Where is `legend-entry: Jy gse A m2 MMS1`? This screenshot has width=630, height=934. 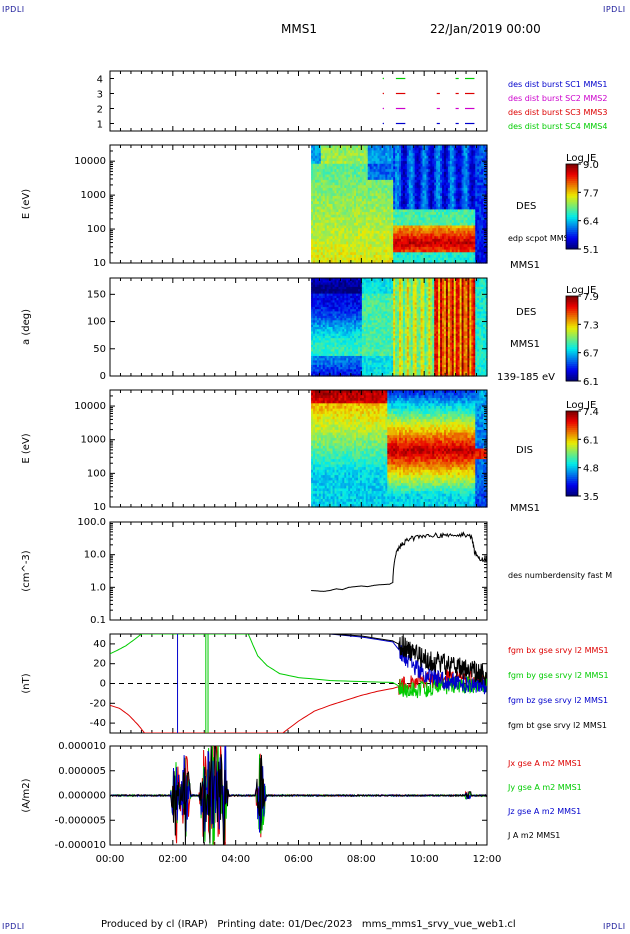 legend-entry: Jy gse A m2 MMS1 is located at coordinates (544, 787).